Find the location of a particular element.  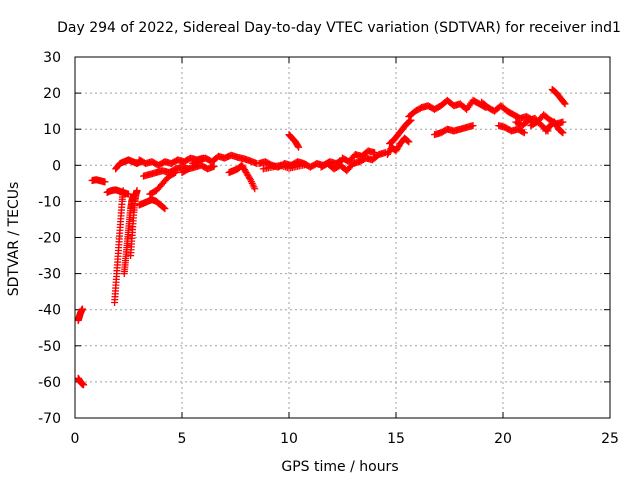

y-tick-label: -30 is located at coordinates (49, 275).